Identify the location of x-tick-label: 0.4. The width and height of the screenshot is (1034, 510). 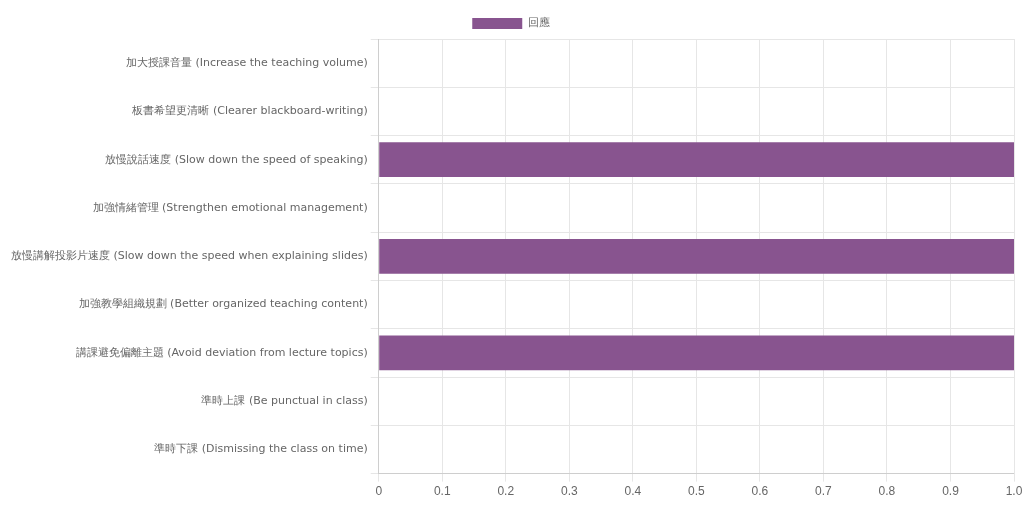
(633, 491).